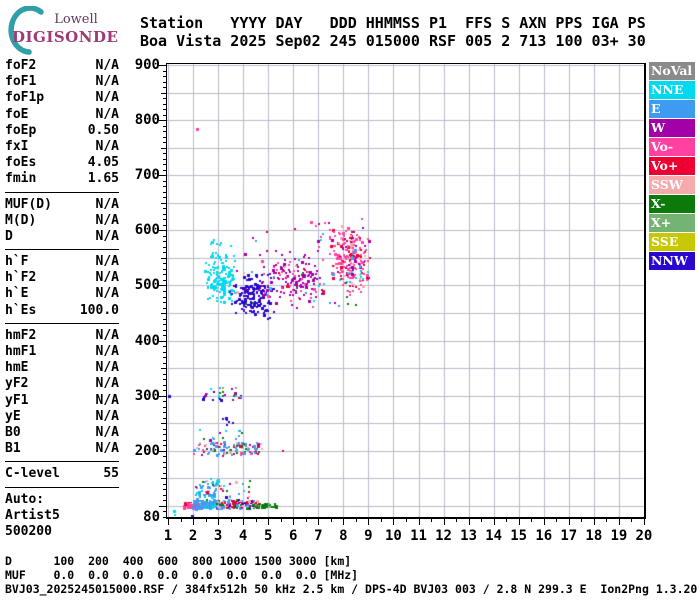  What do you see at coordinates (103, 163) in the screenshot?
I see `param-value: 4.05` at bounding box center [103, 163].